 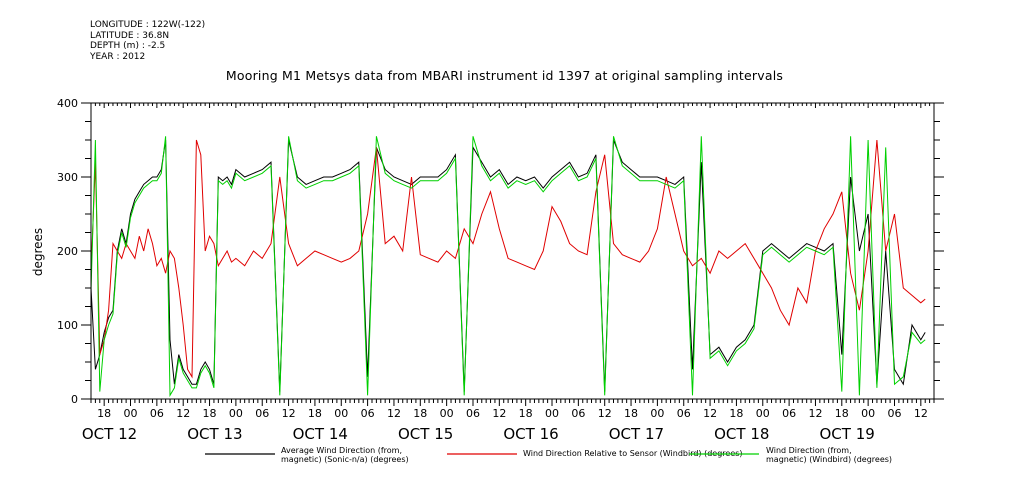 I want to click on y-tick-label: 300, so click(x=67, y=177).